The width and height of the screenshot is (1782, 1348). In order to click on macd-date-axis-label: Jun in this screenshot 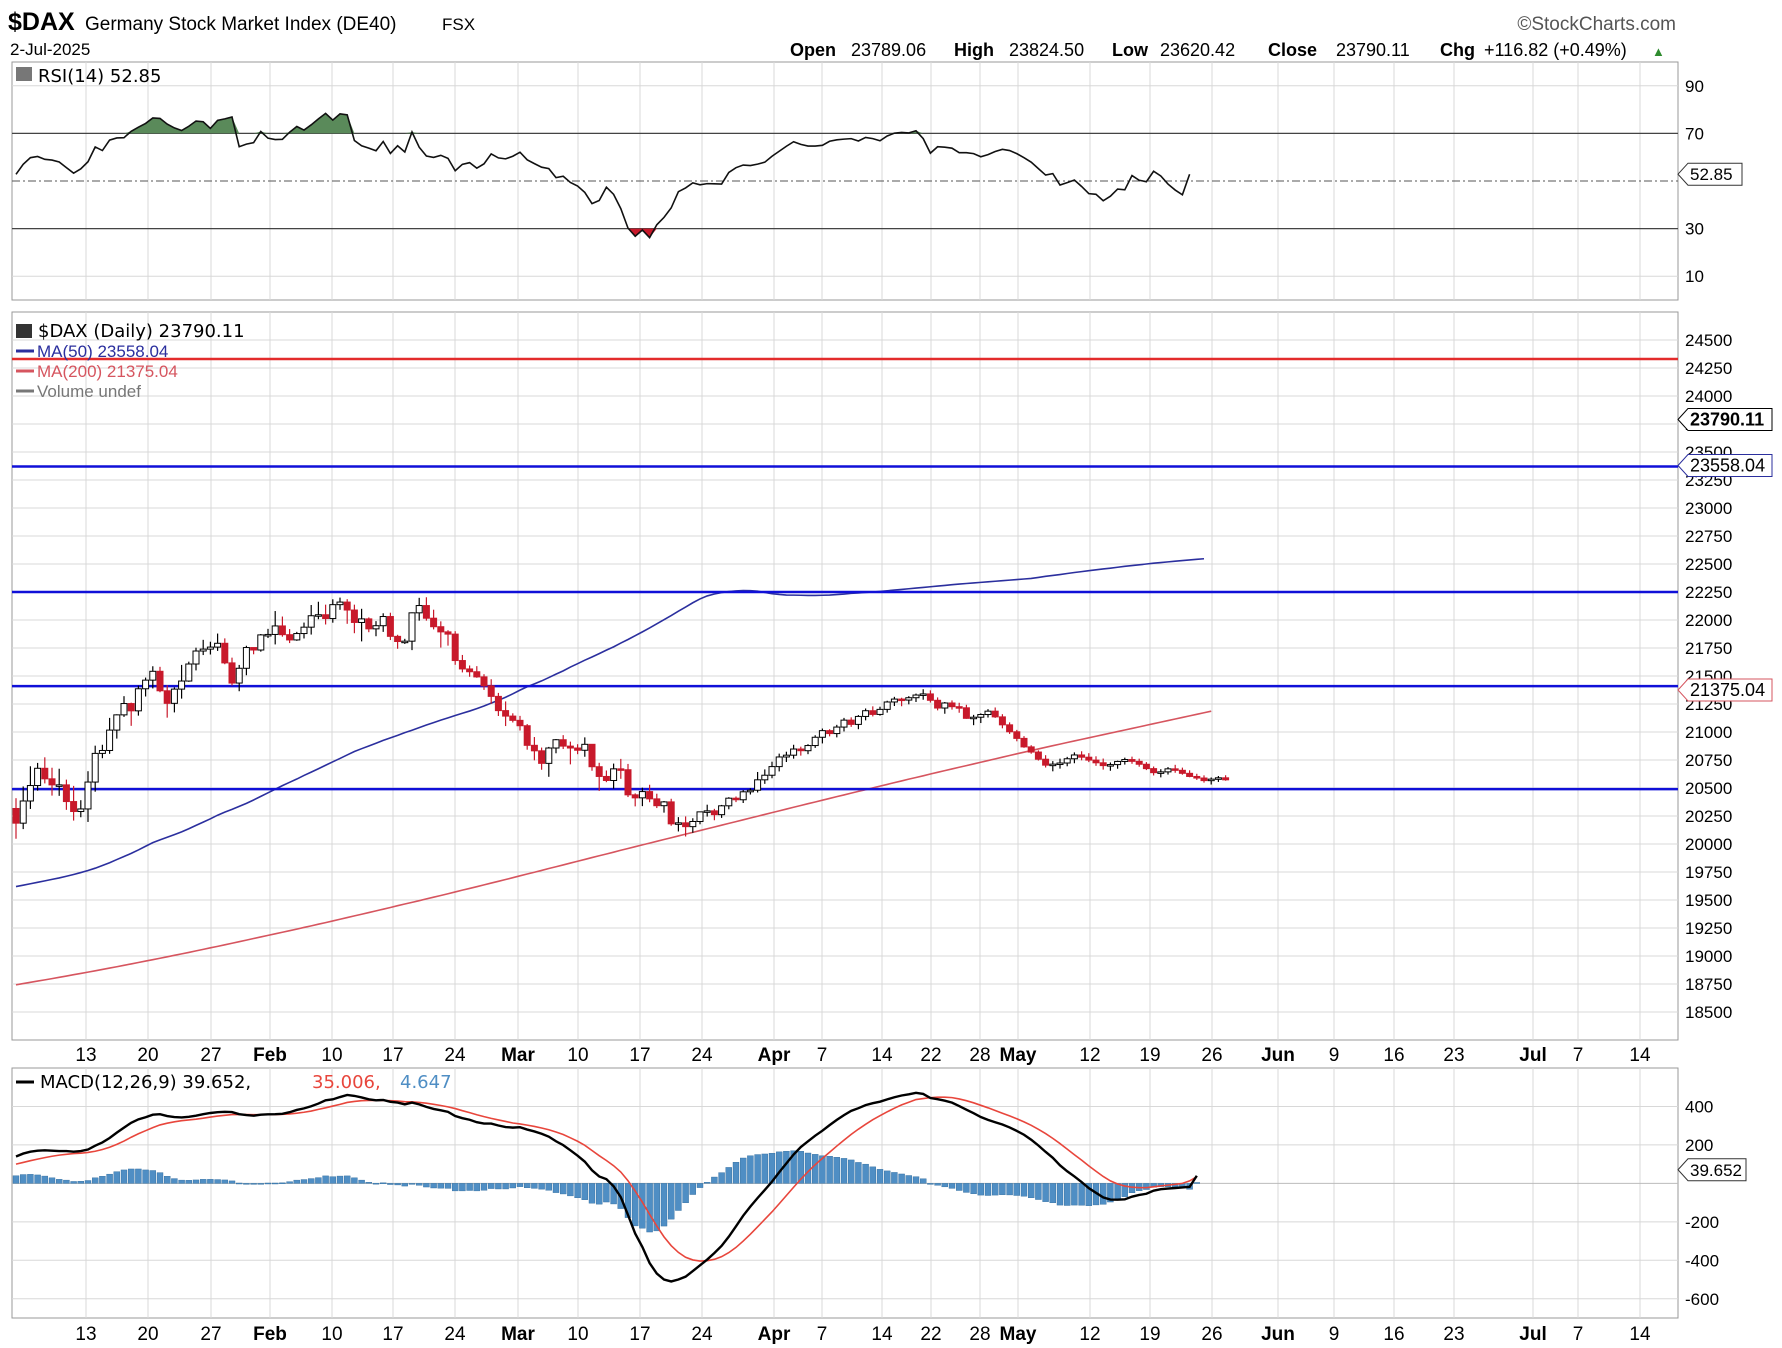, I will do `click(1278, 1334)`.